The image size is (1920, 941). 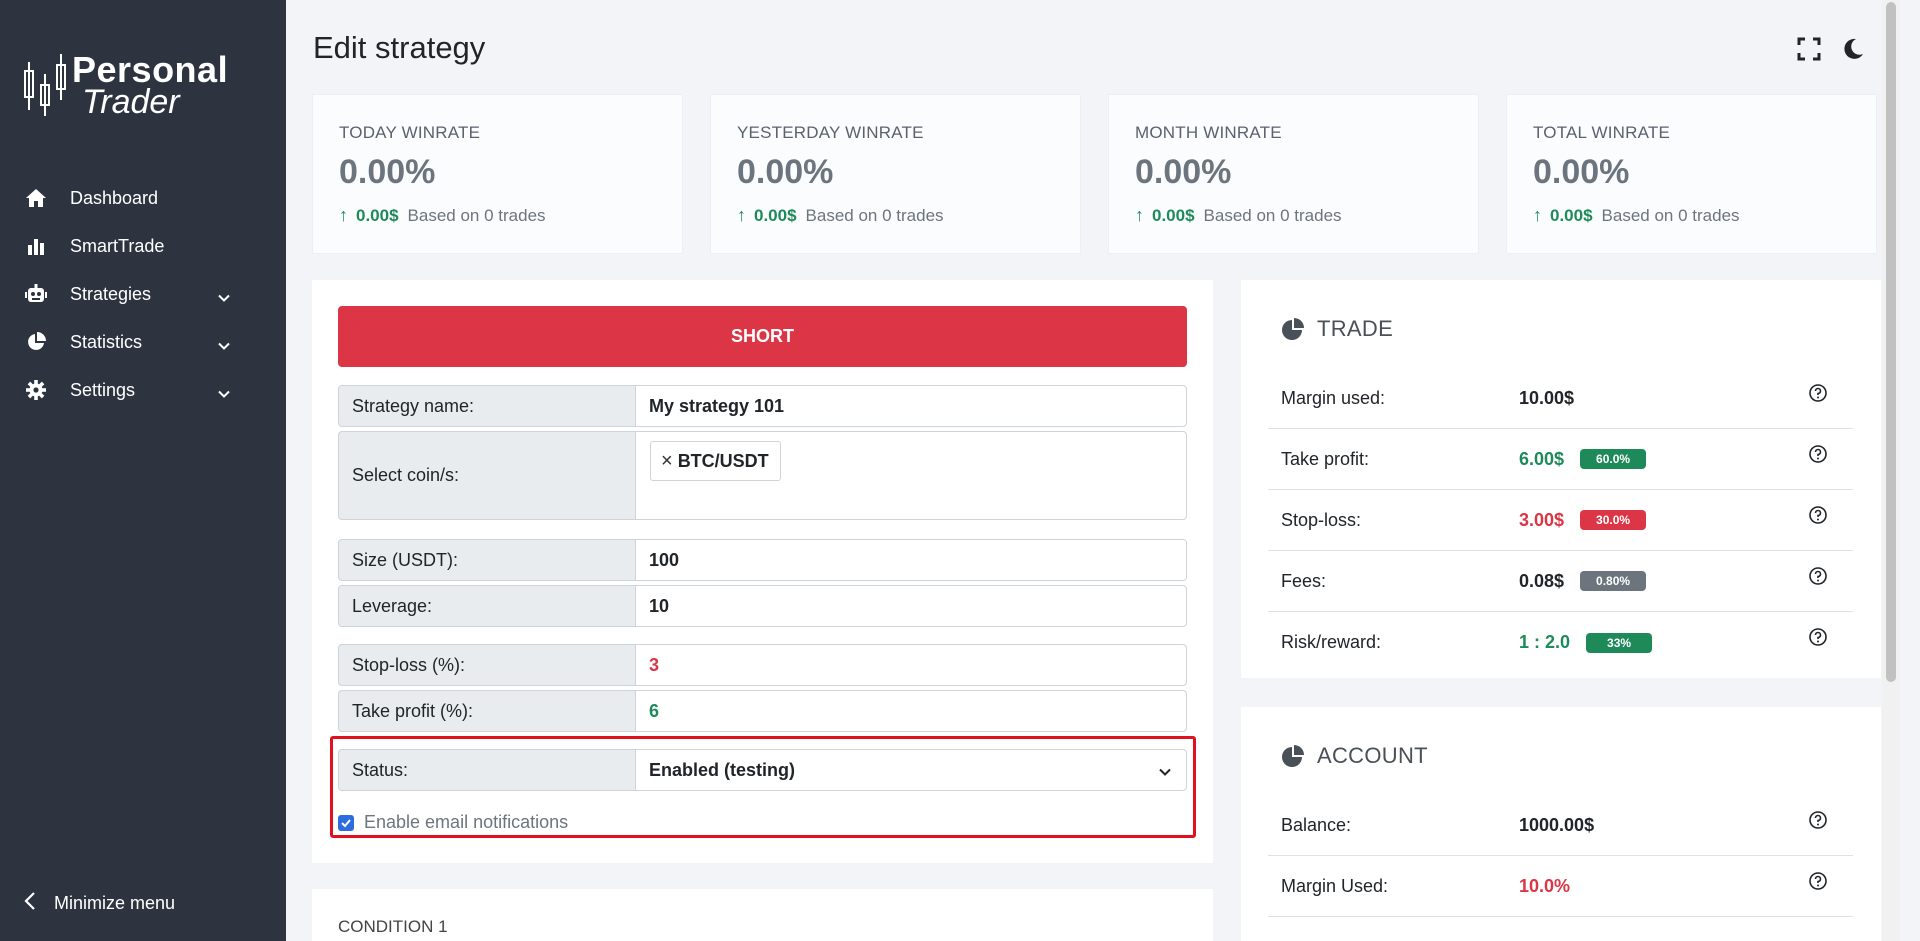 What do you see at coordinates (911, 711) in the screenshot?
I see `take-profit-input: 6` at bounding box center [911, 711].